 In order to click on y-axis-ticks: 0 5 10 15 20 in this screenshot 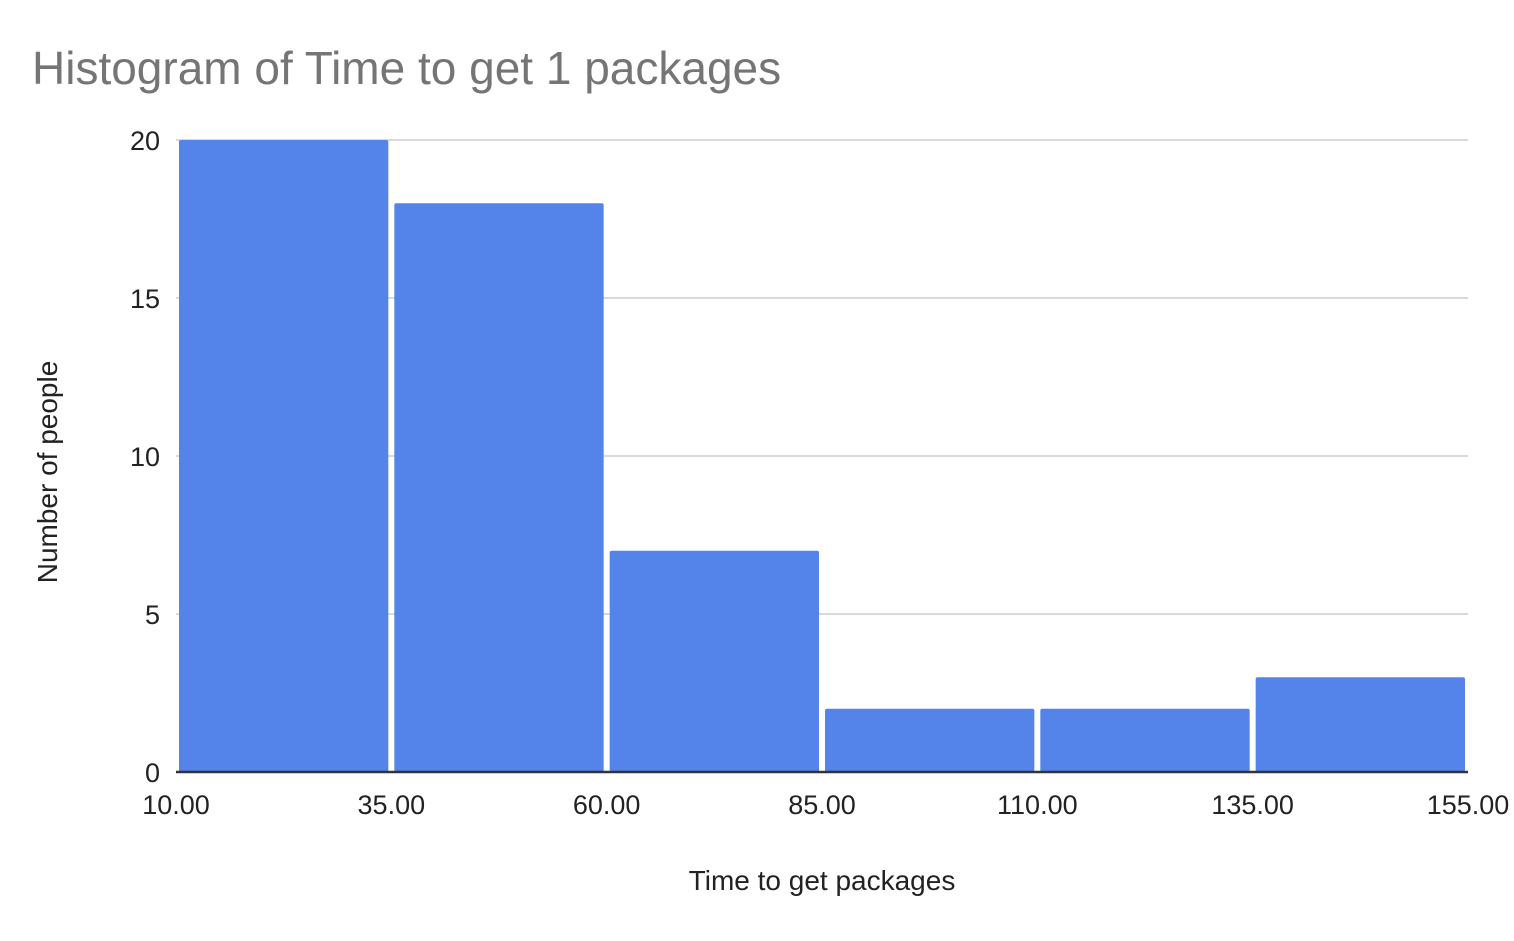, I will do `click(145, 457)`.